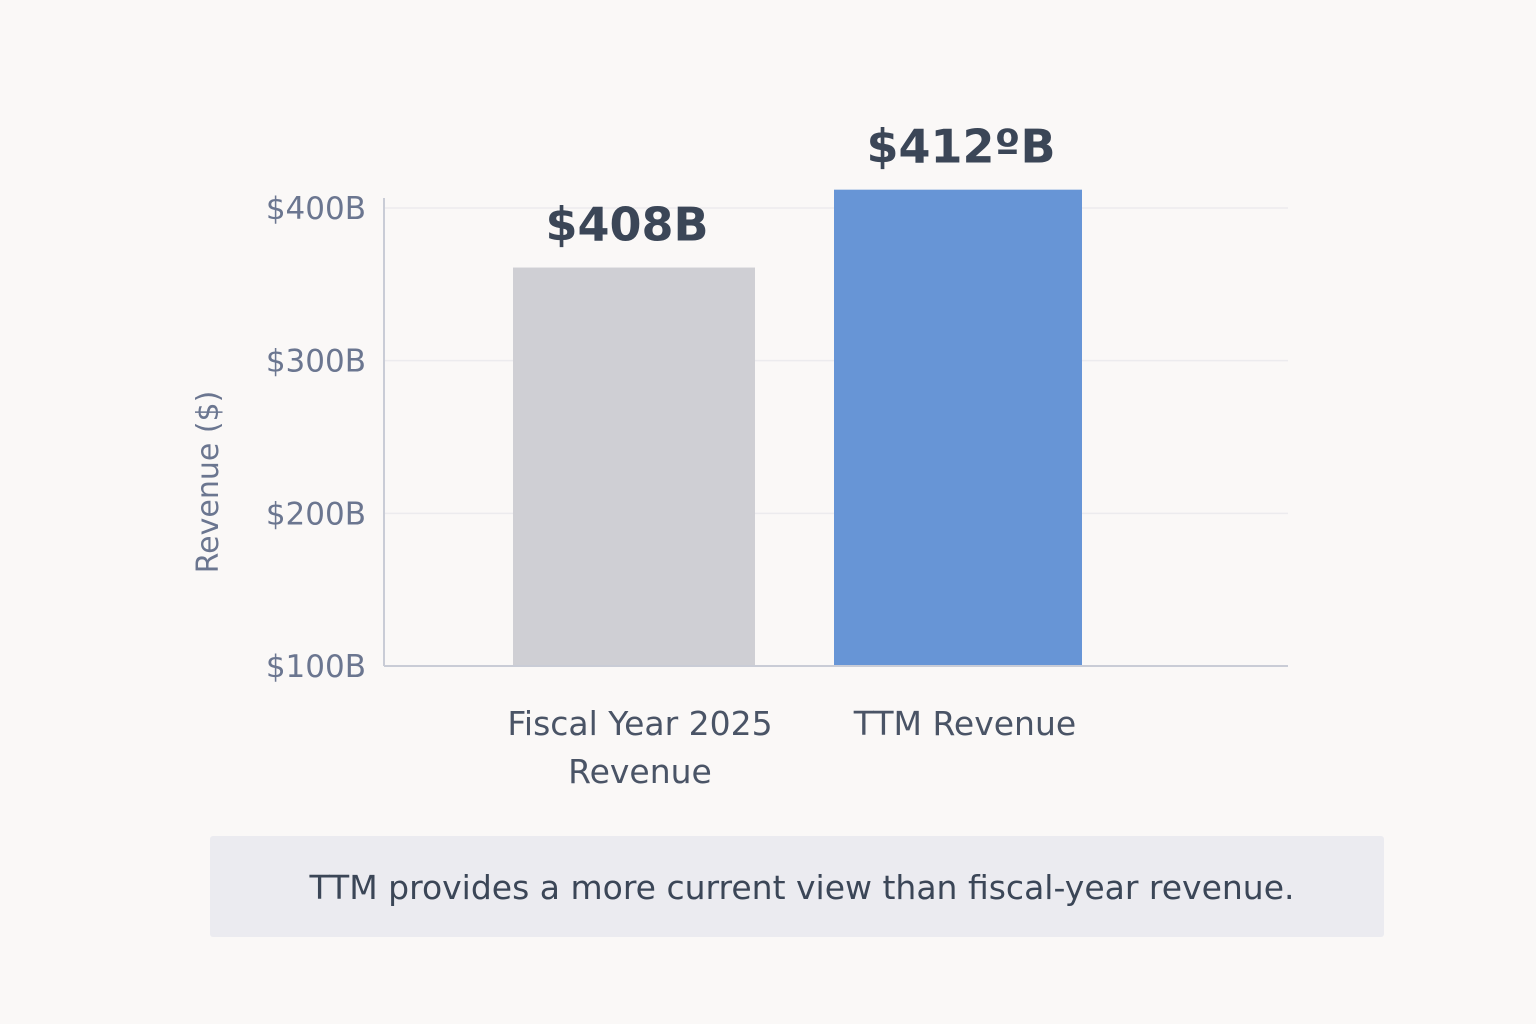 This screenshot has width=1536, height=1024. Describe the element at coordinates (316, 209) in the screenshot. I see `y-tick-label: $400B` at that location.